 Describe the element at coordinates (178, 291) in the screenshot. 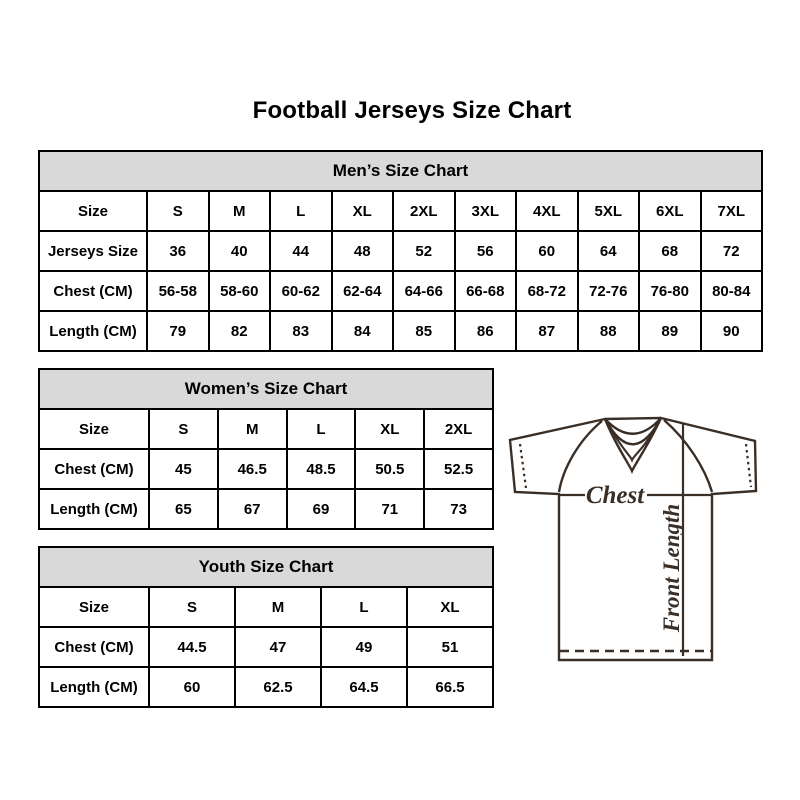

I see `value-cell: 56-58` at that location.